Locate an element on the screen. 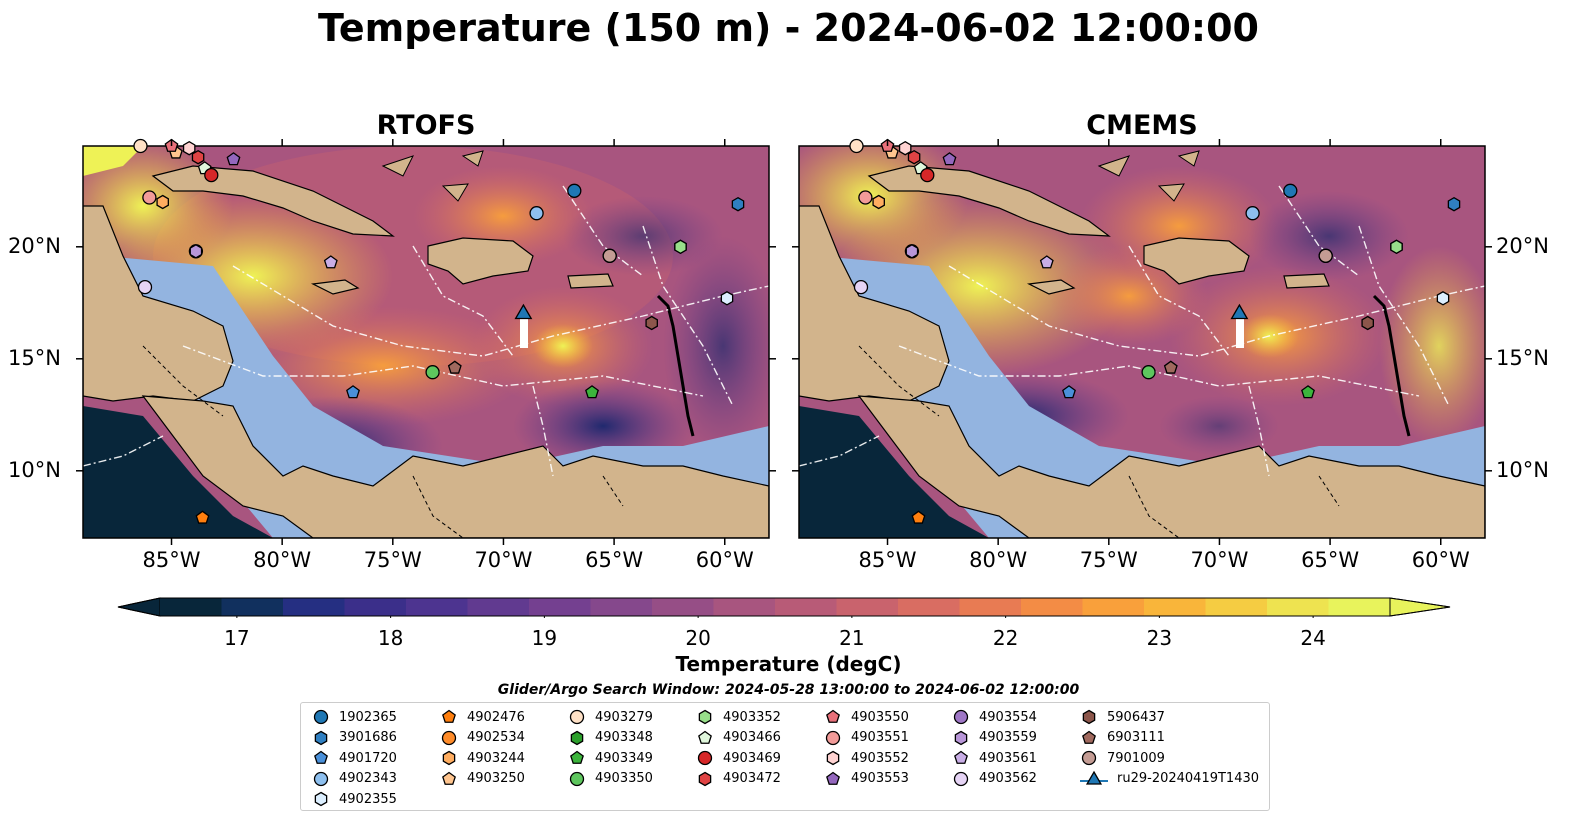  lat-label-right: 10°N is located at coordinates (1522, 469).